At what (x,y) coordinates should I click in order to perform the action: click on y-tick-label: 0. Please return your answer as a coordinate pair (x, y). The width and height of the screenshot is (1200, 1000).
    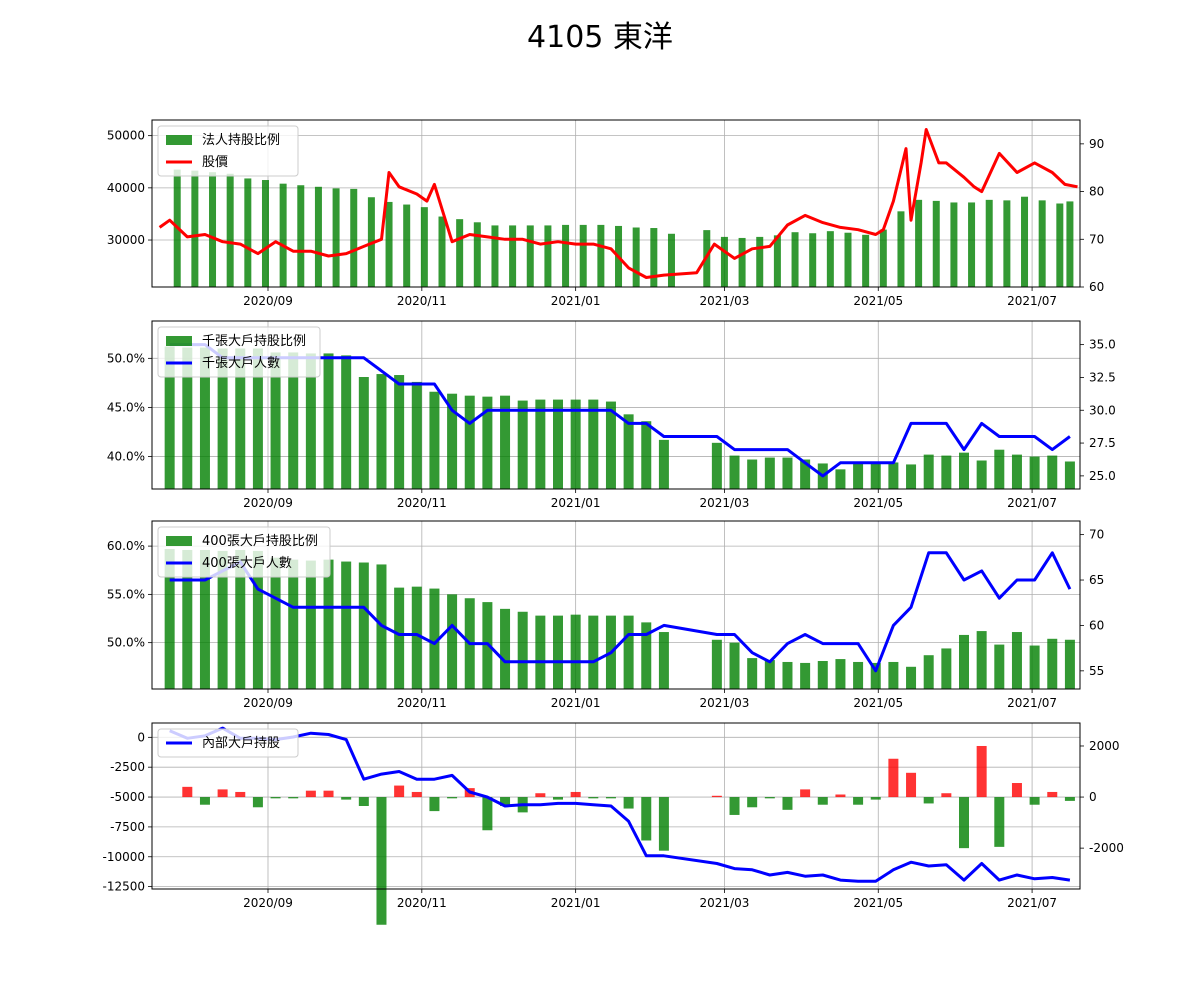
    Looking at the image, I should click on (141, 737).